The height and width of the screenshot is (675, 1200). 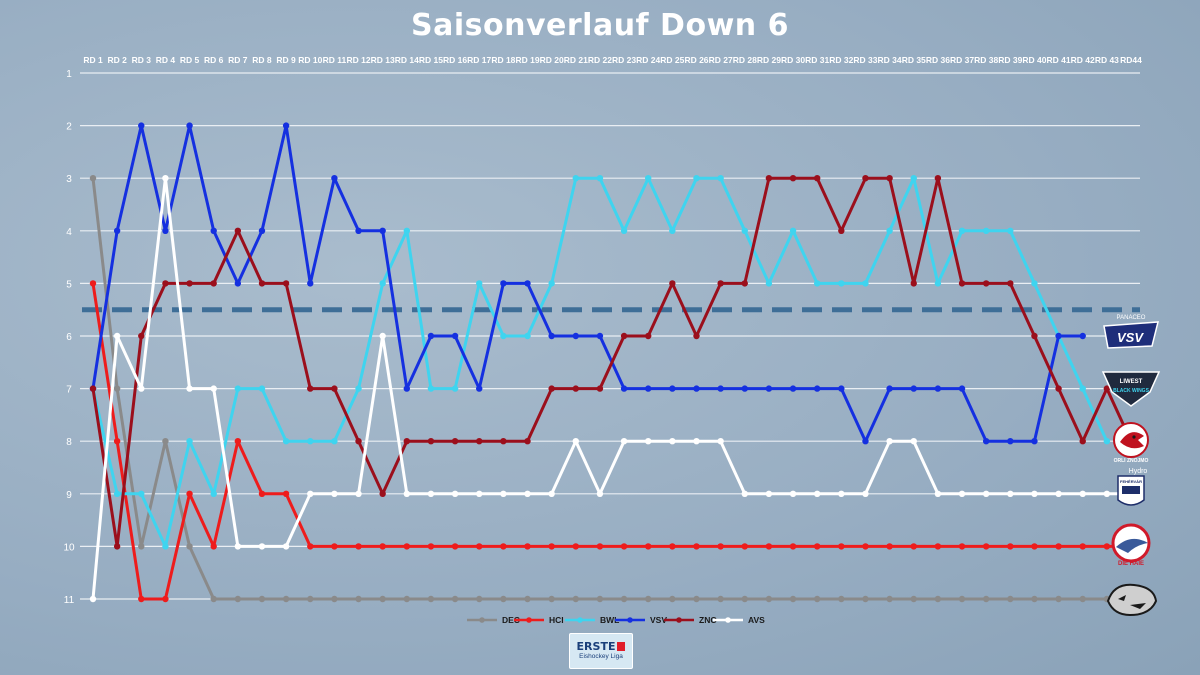 What do you see at coordinates (335, 60) in the screenshot?
I see `x-tick-label: RD 11` at bounding box center [335, 60].